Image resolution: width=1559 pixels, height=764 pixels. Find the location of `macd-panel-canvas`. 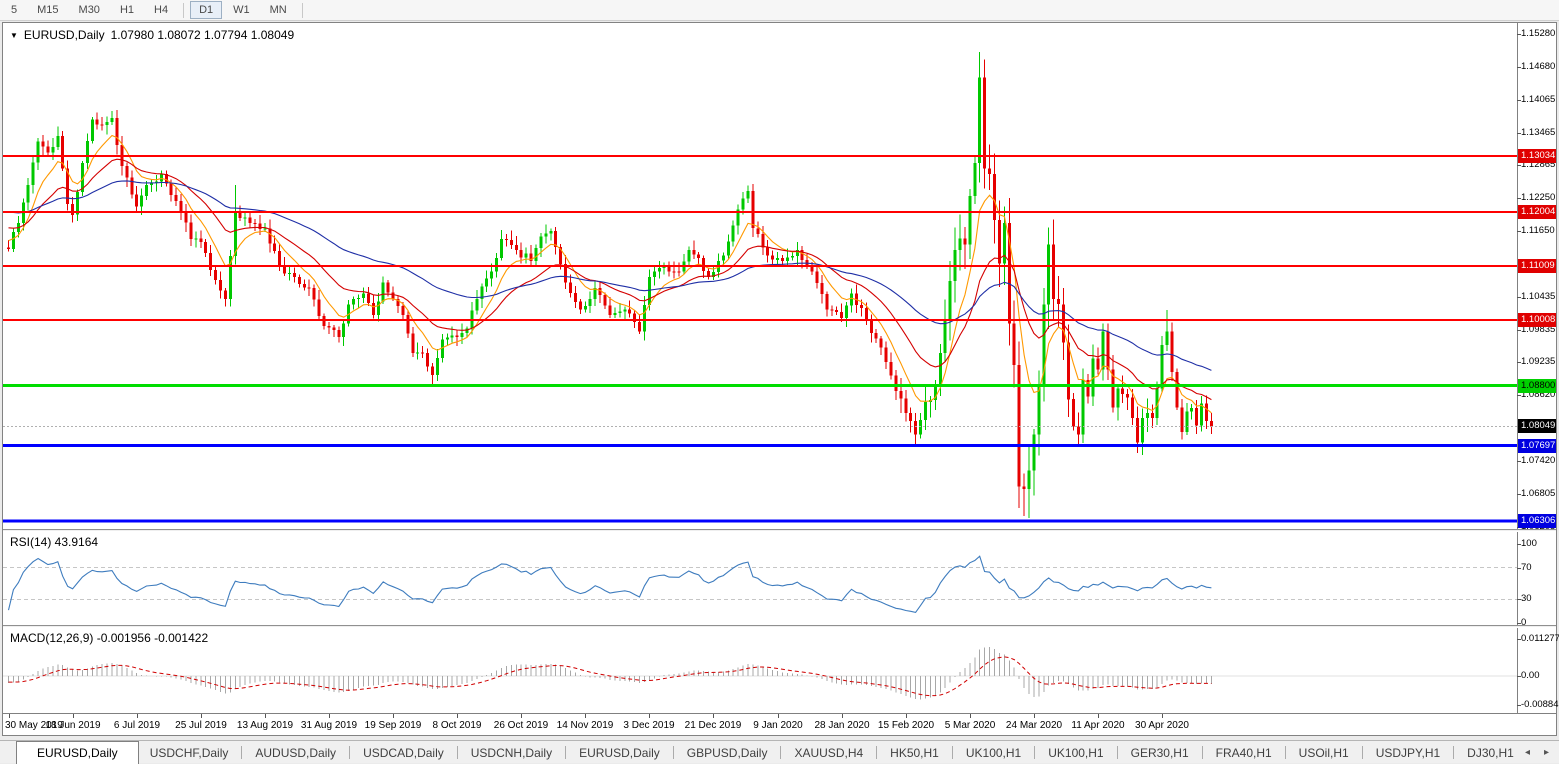

macd-panel-canvas is located at coordinates (760, 670).